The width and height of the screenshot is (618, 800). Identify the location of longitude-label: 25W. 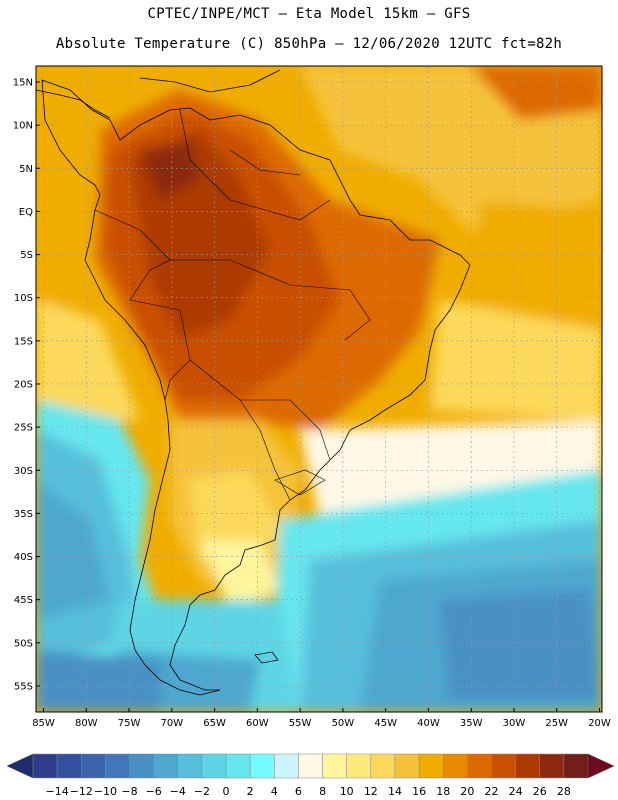
(556, 723).